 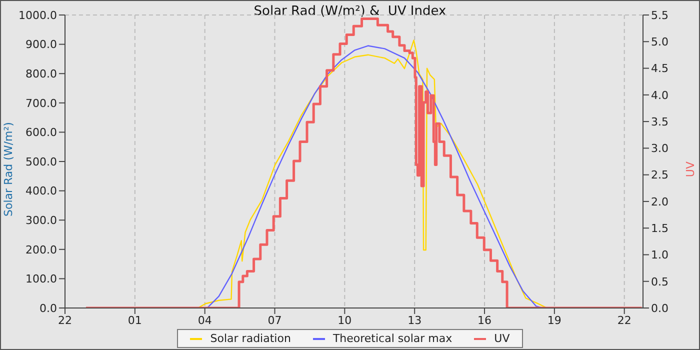 What do you see at coordinates (659, 308) in the screenshot?
I see `y2-tick-label: 0.0` at bounding box center [659, 308].